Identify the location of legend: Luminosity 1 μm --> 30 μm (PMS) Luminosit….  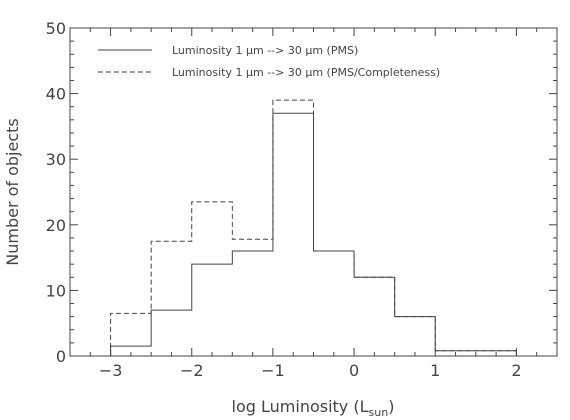
(269, 61).